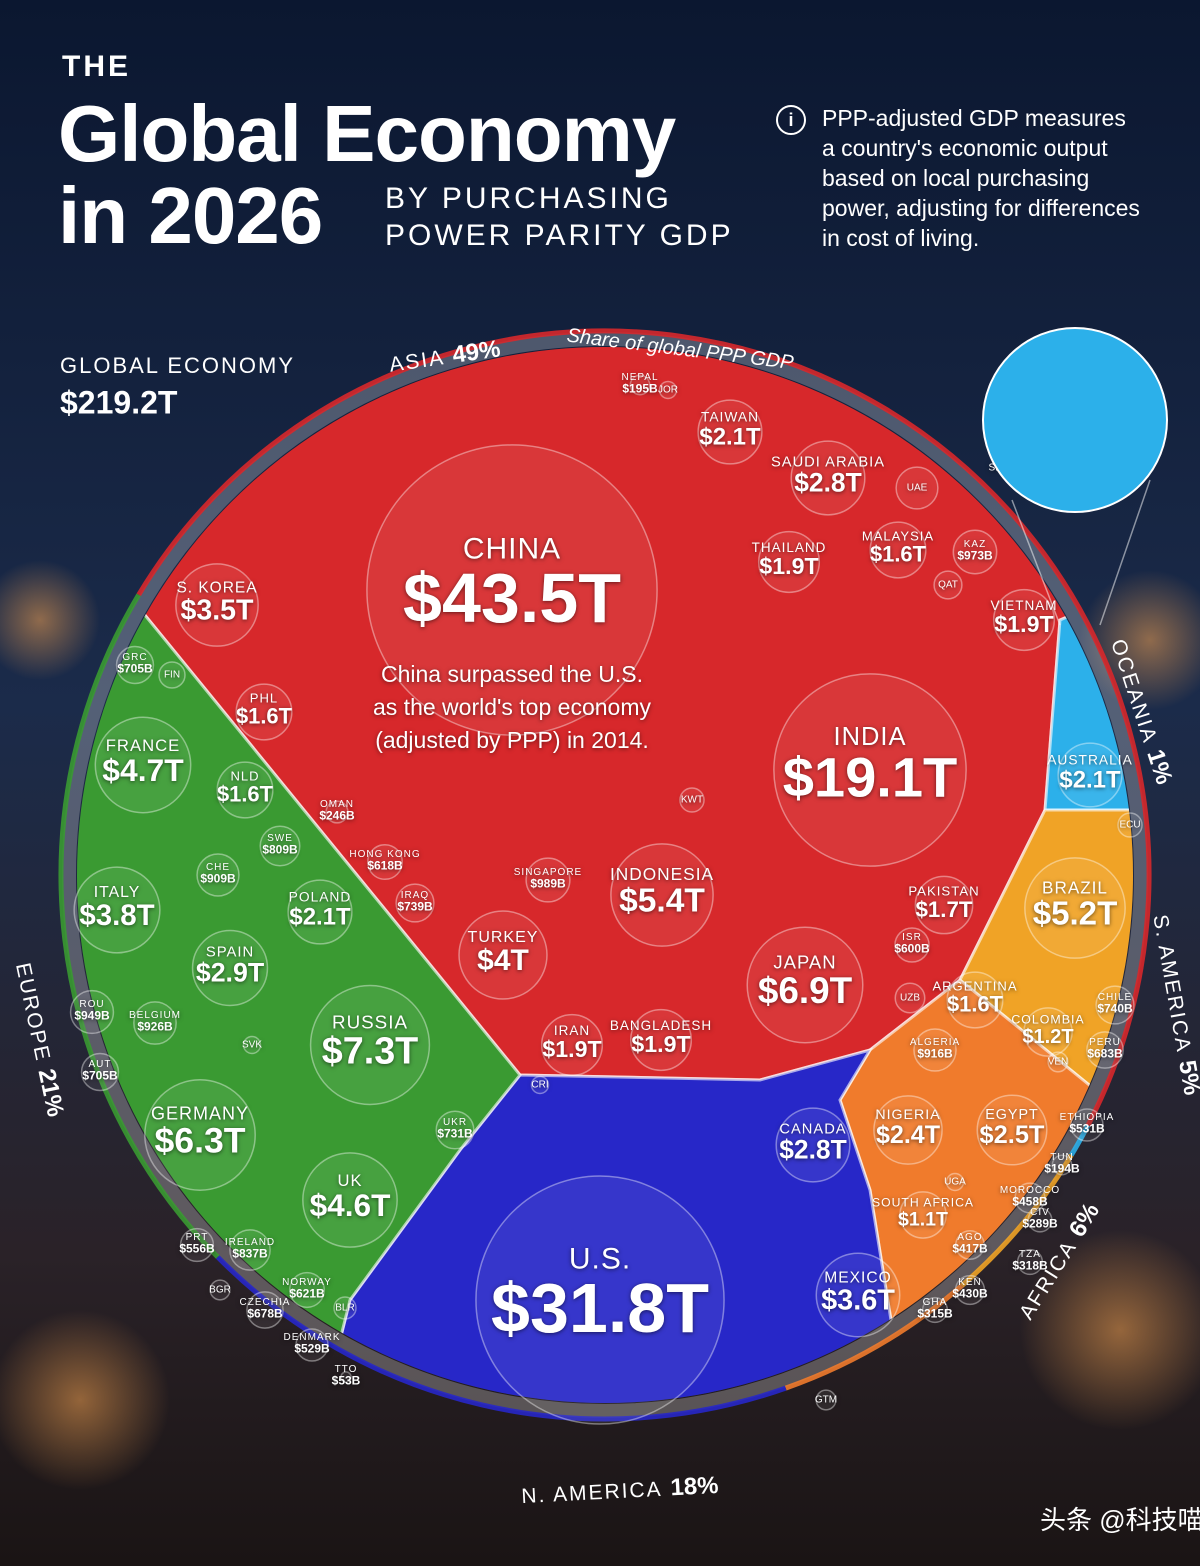 The height and width of the screenshot is (1566, 1200). I want to click on country-name: TZA, so click(1030, 1254).